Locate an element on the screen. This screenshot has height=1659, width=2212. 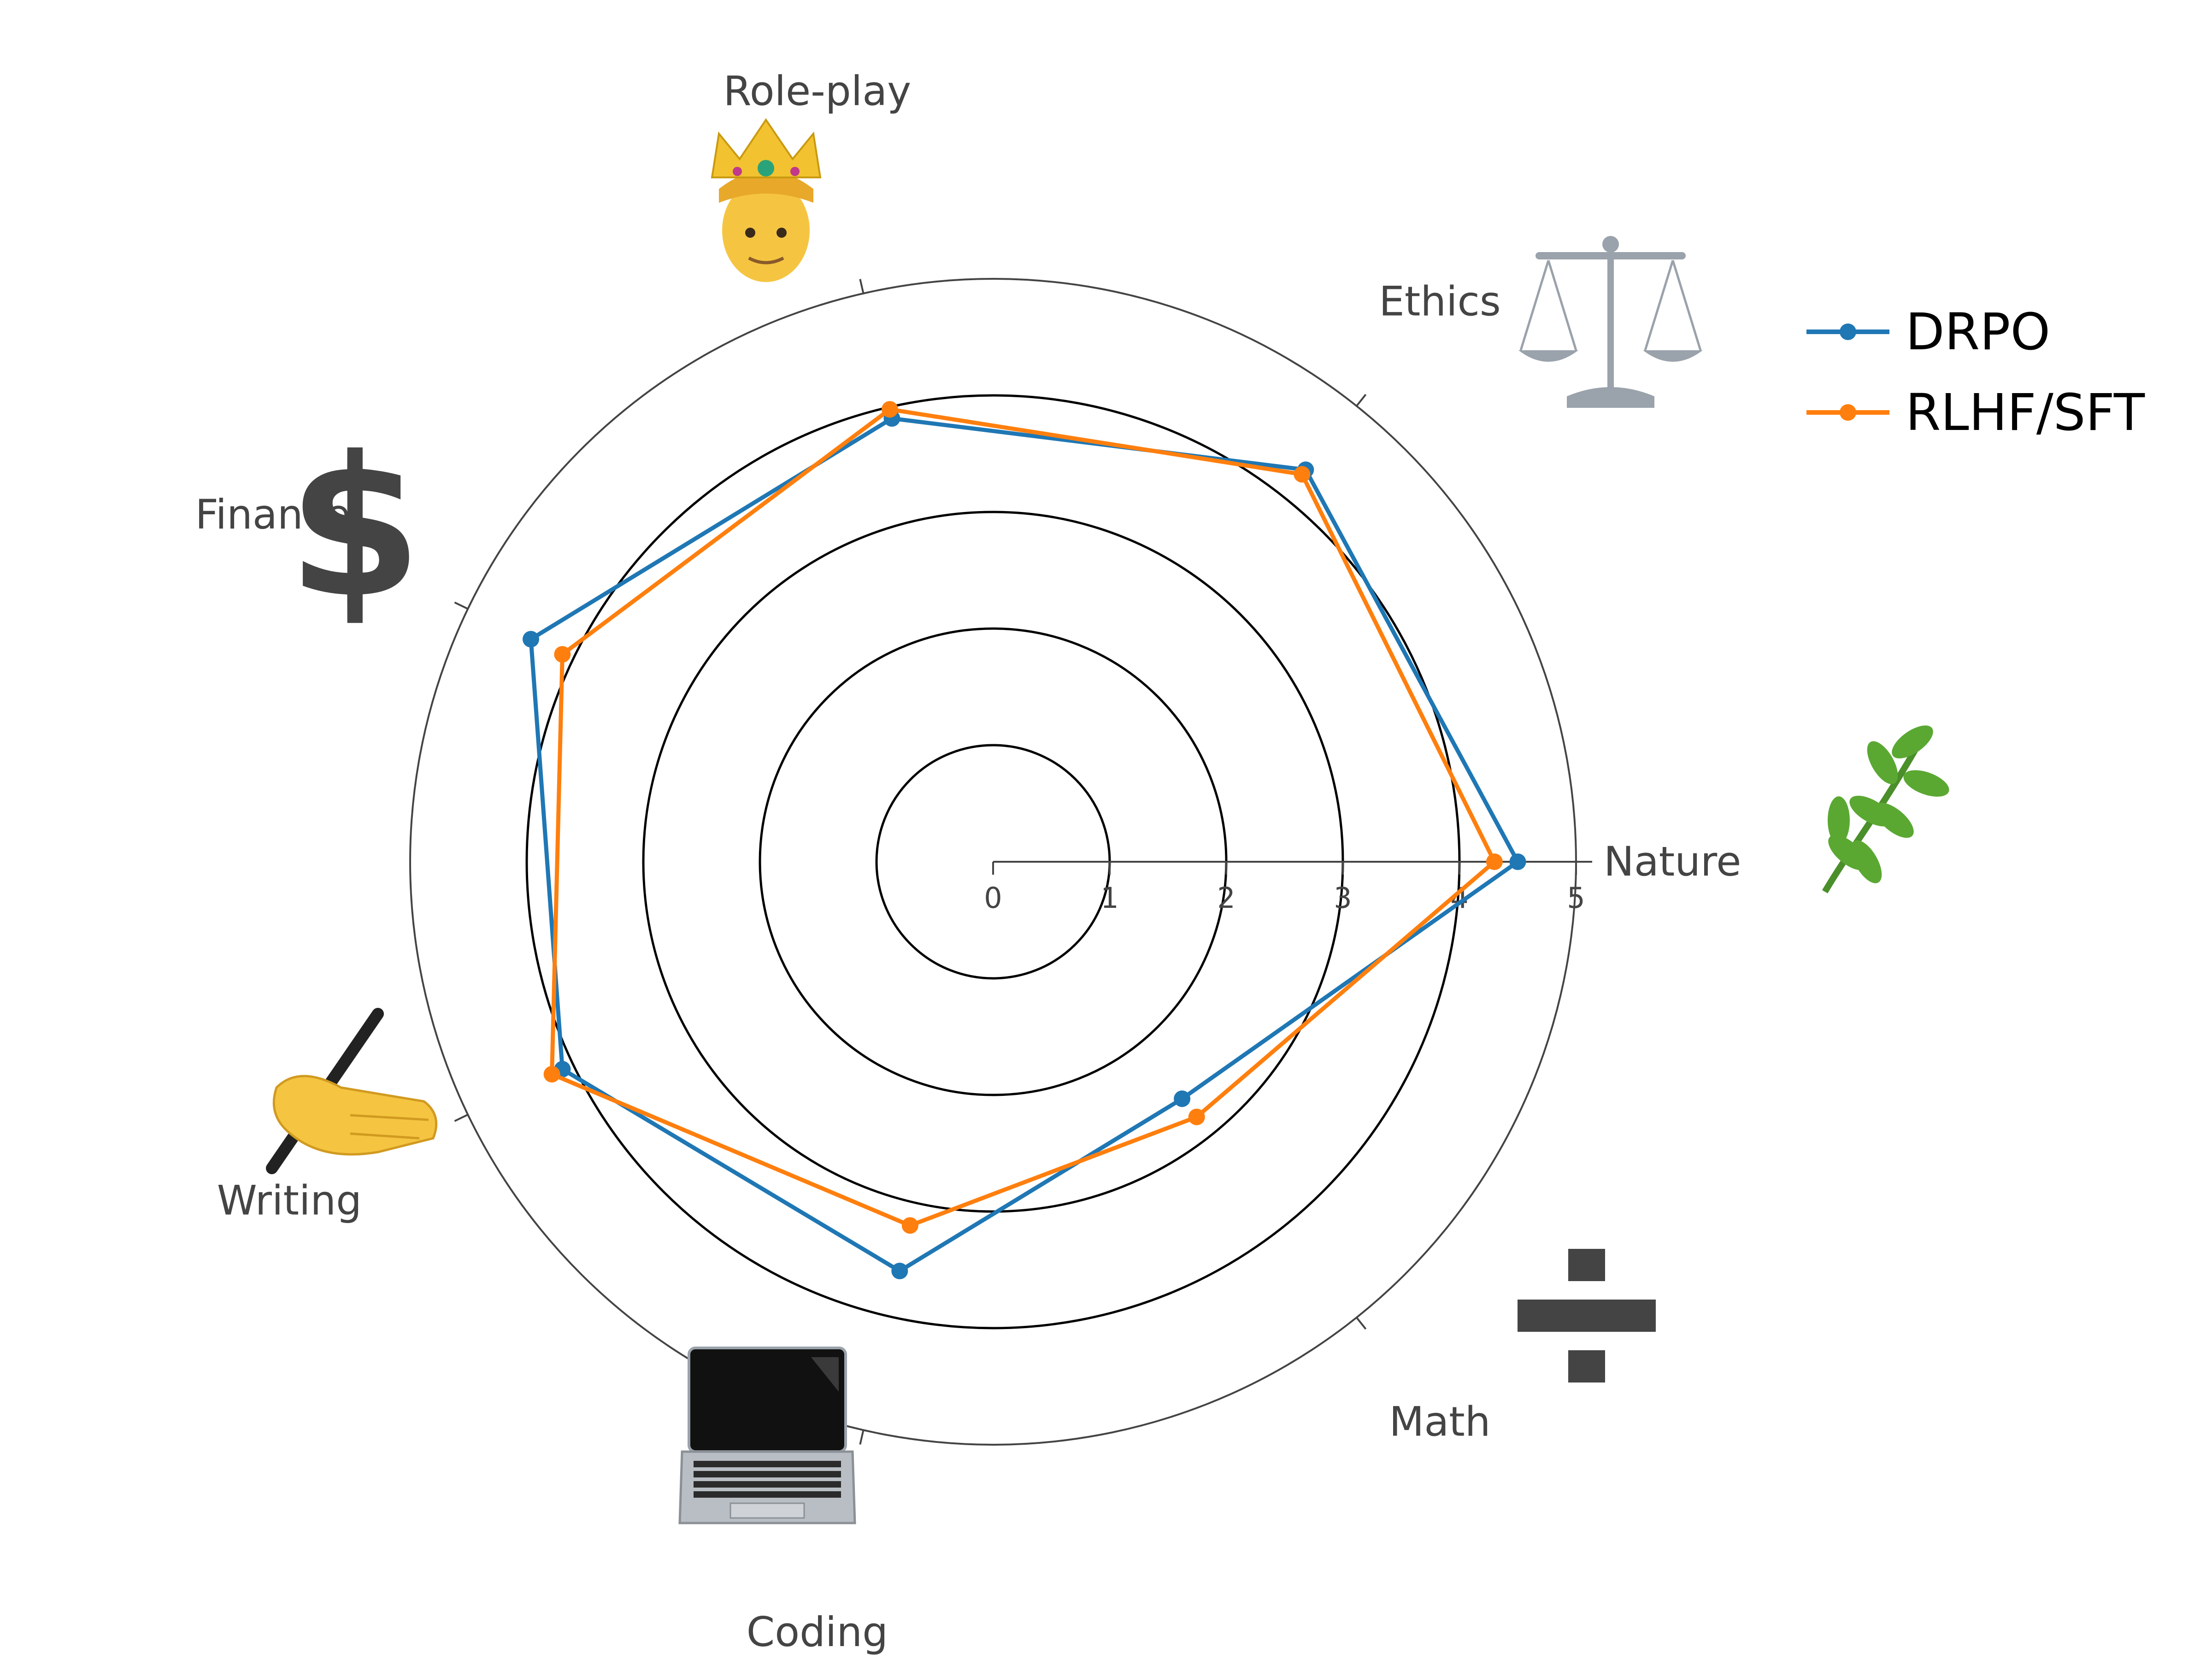
category-label-finance: Finance is located at coordinates (272, 514).